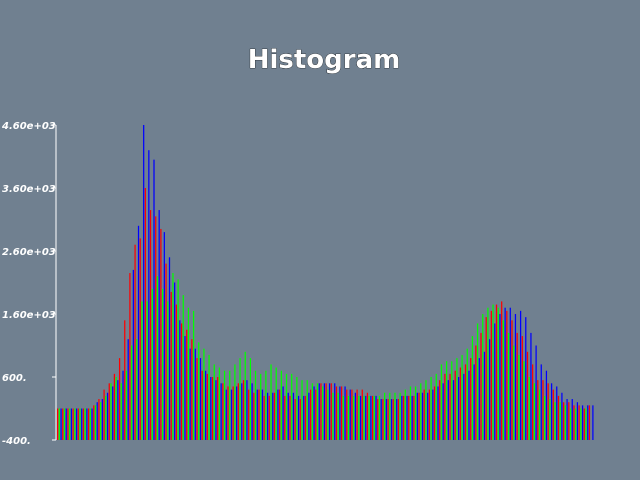 Image resolution: width=640 pixels, height=480 pixels. I want to click on y-tick-label: 3.60e+03, so click(29, 189).